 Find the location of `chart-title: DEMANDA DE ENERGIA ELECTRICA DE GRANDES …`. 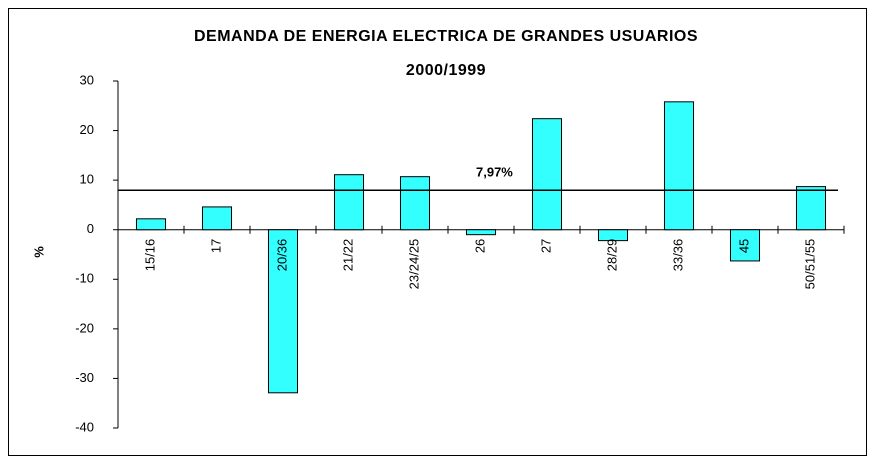

chart-title: DEMANDA DE ENERGIA ELECTRICA DE GRANDES … is located at coordinates (446, 36).